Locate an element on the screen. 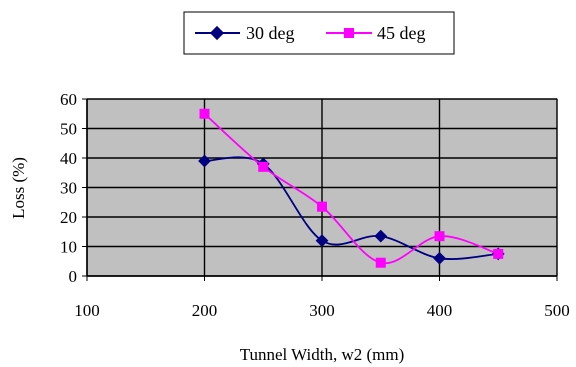 The image size is (576, 367). y-tick-label: 40 is located at coordinates (68, 158).